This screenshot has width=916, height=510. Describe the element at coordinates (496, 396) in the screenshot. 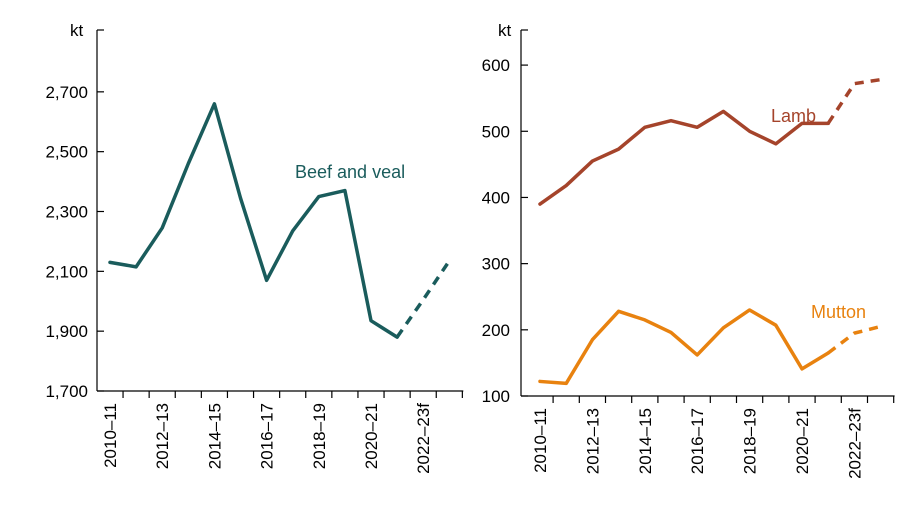

I see `y-tick-label: 100` at that location.